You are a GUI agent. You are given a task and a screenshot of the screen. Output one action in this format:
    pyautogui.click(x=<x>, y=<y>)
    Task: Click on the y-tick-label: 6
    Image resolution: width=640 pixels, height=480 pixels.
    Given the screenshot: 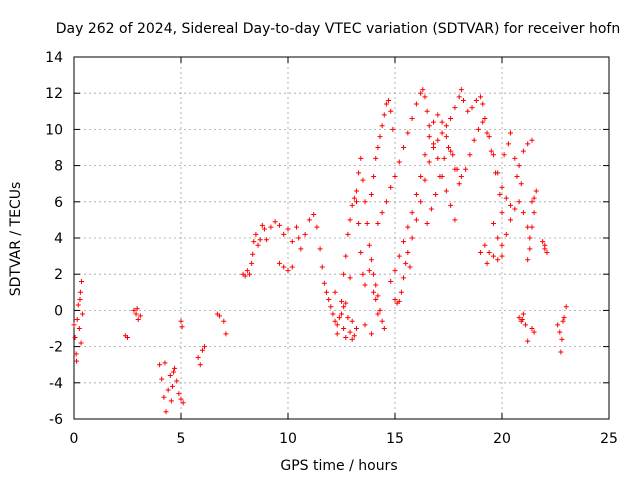 What is the action you would take?
    pyautogui.click(x=58, y=203)
    